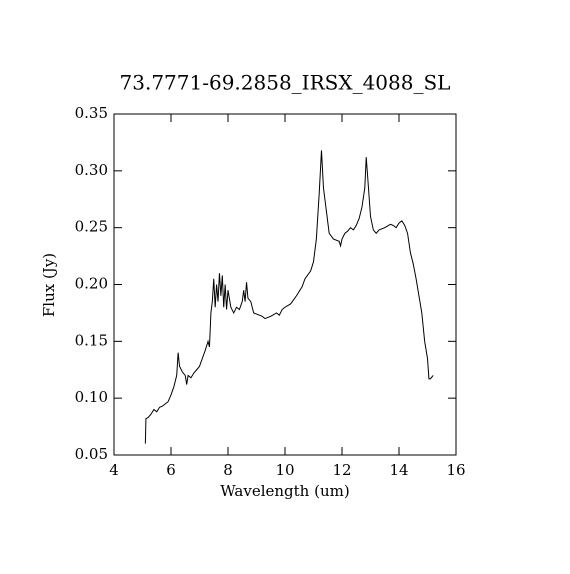 This screenshot has width=570, height=574. Describe the element at coordinates (341, 470) in the screenshot. I see `x-tick-label: 12` at that location.